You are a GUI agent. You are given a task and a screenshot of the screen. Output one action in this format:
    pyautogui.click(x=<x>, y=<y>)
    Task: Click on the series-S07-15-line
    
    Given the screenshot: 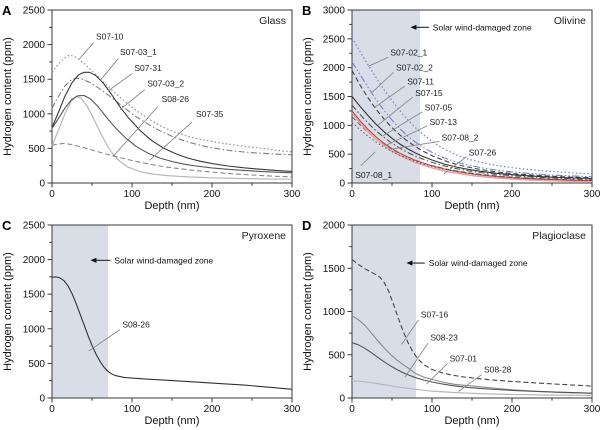 What is the action you would take?
    pyautogui.click(x=472, y=138)
    